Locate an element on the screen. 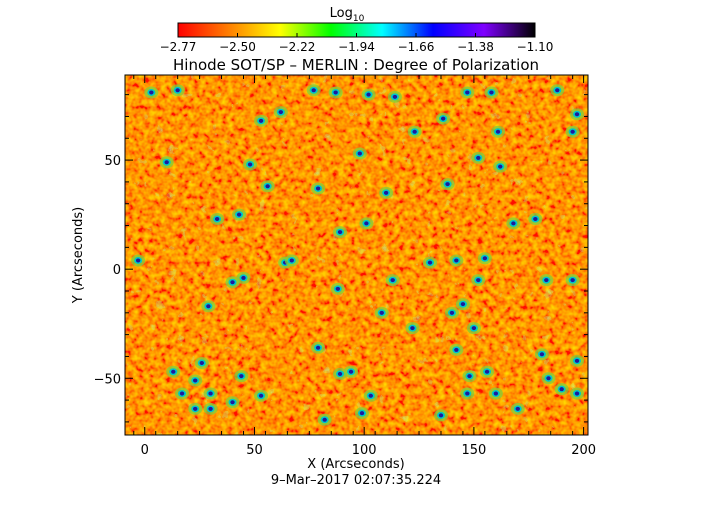 This screenshot has width=712, height=512. x-tick-label: 150 is located at coordinates (473, 450).